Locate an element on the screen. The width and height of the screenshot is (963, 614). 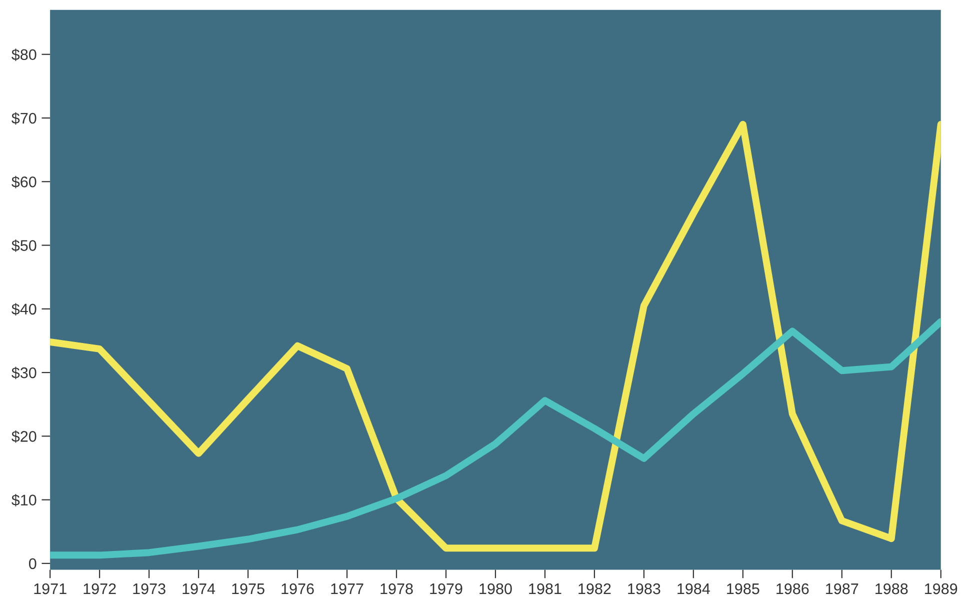
x-tick-label: 1989 is located at coordinates (941, 588).